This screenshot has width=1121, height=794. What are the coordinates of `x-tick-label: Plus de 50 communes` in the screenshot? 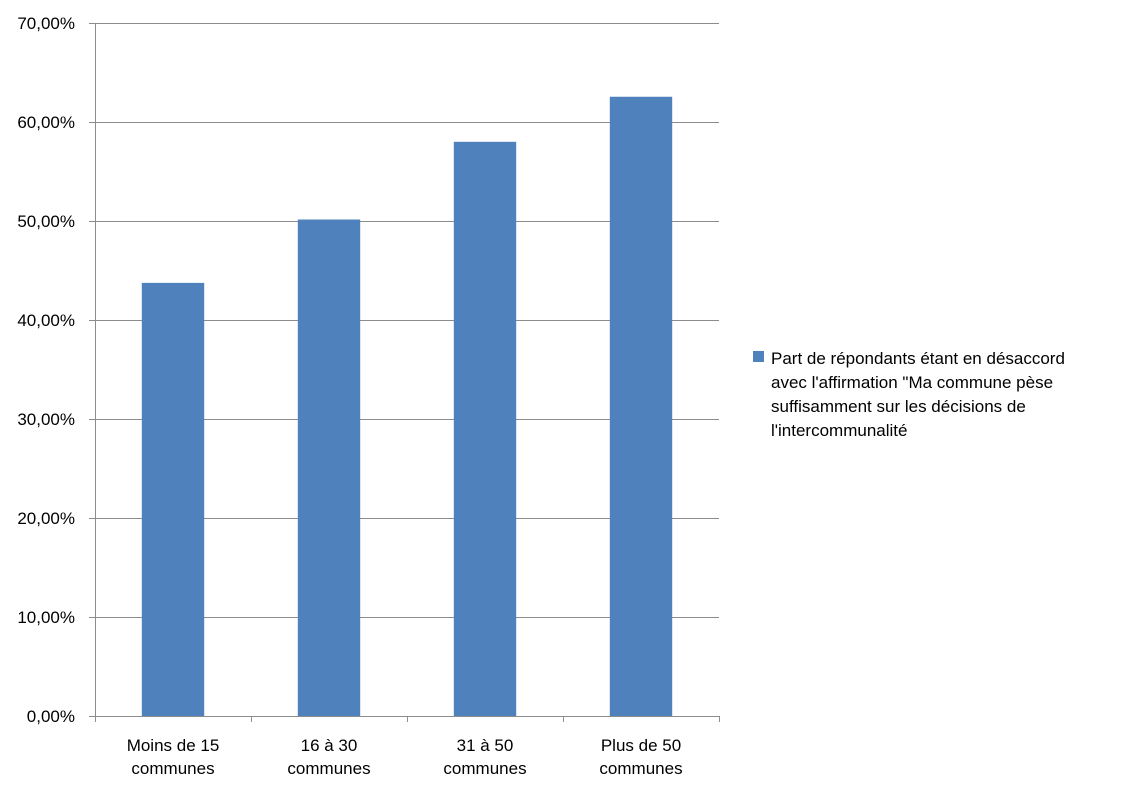 It's located at (640, 757).